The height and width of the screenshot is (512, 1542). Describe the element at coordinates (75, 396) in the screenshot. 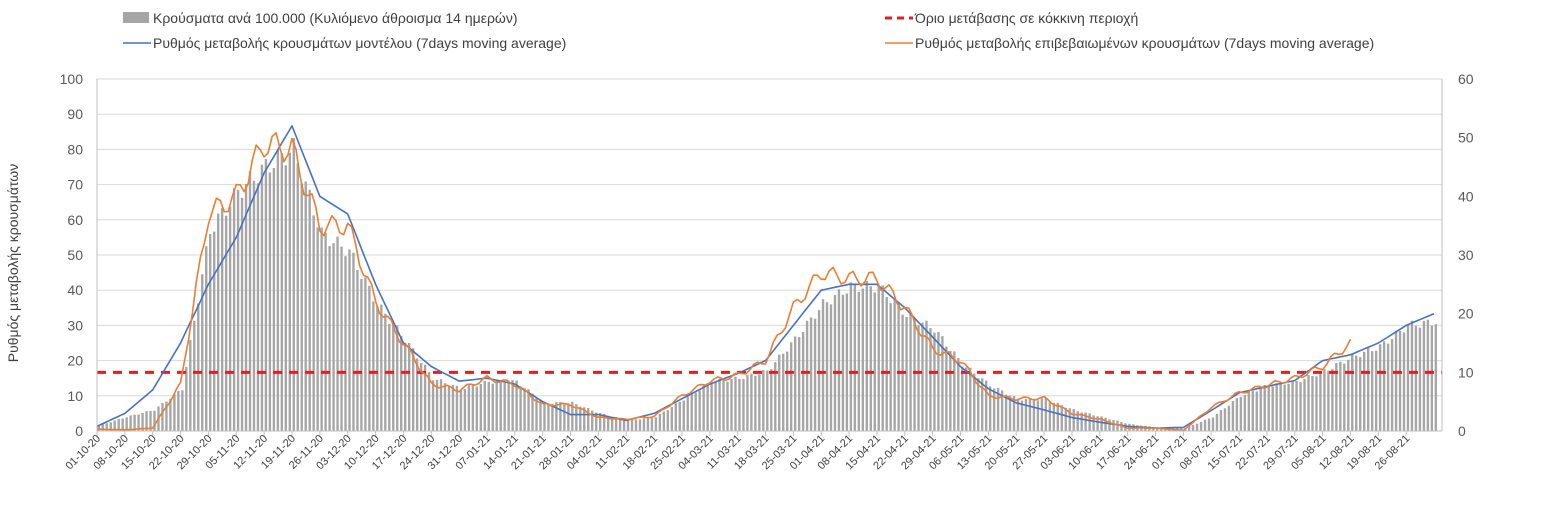

I see `y-tick-label: 10` at that location.